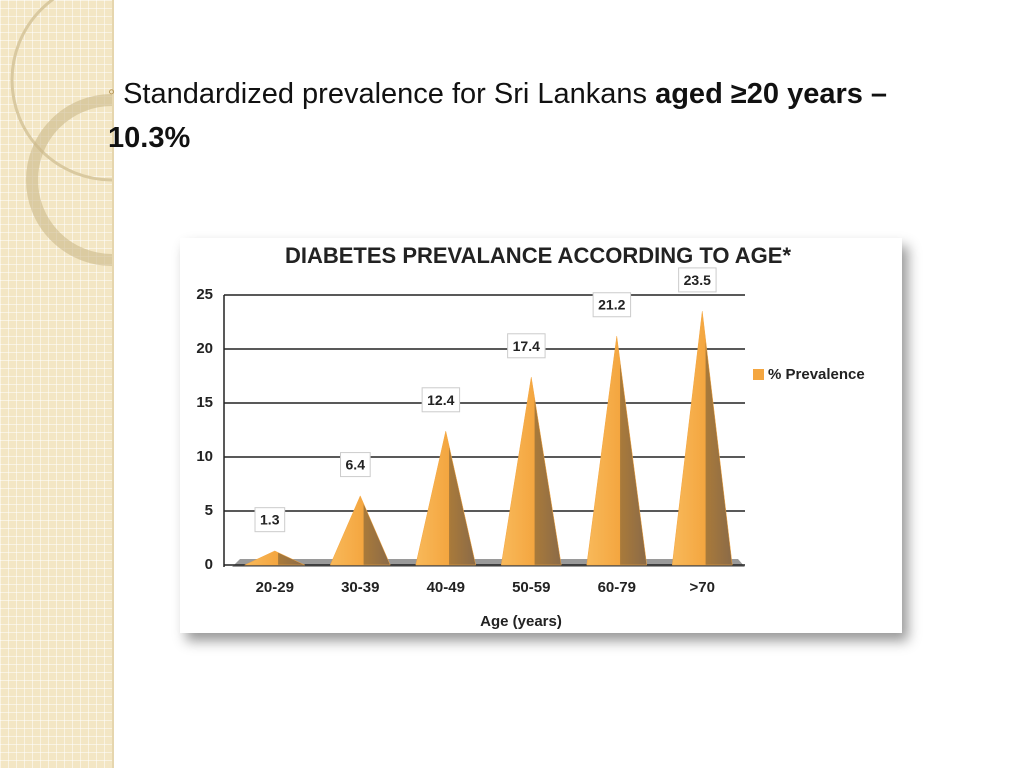 Image resolution: width=1024 pixels, height=768 pixels. Describe the element at coordinates (816, 374) in the screenshot. I see `legend-label: % Prevalence` at that location.